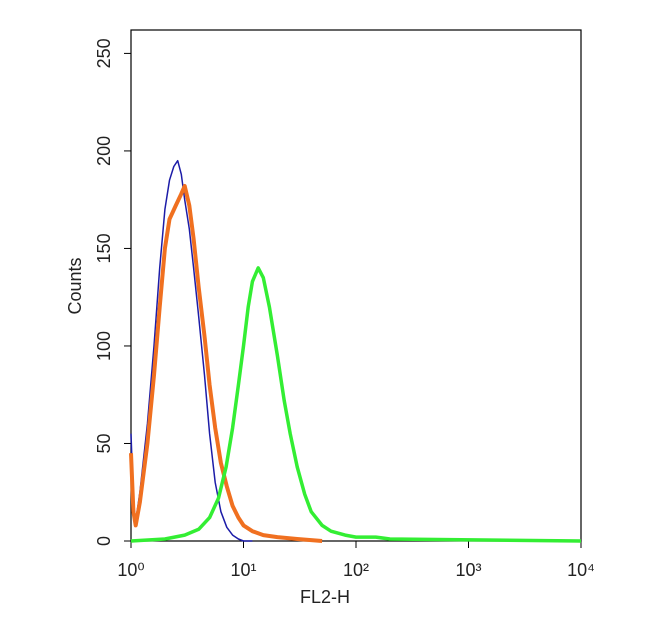 The width and height of the screenshot is (650, 620). I want to click on x-tick-label: 10¹, so click(243, 570).